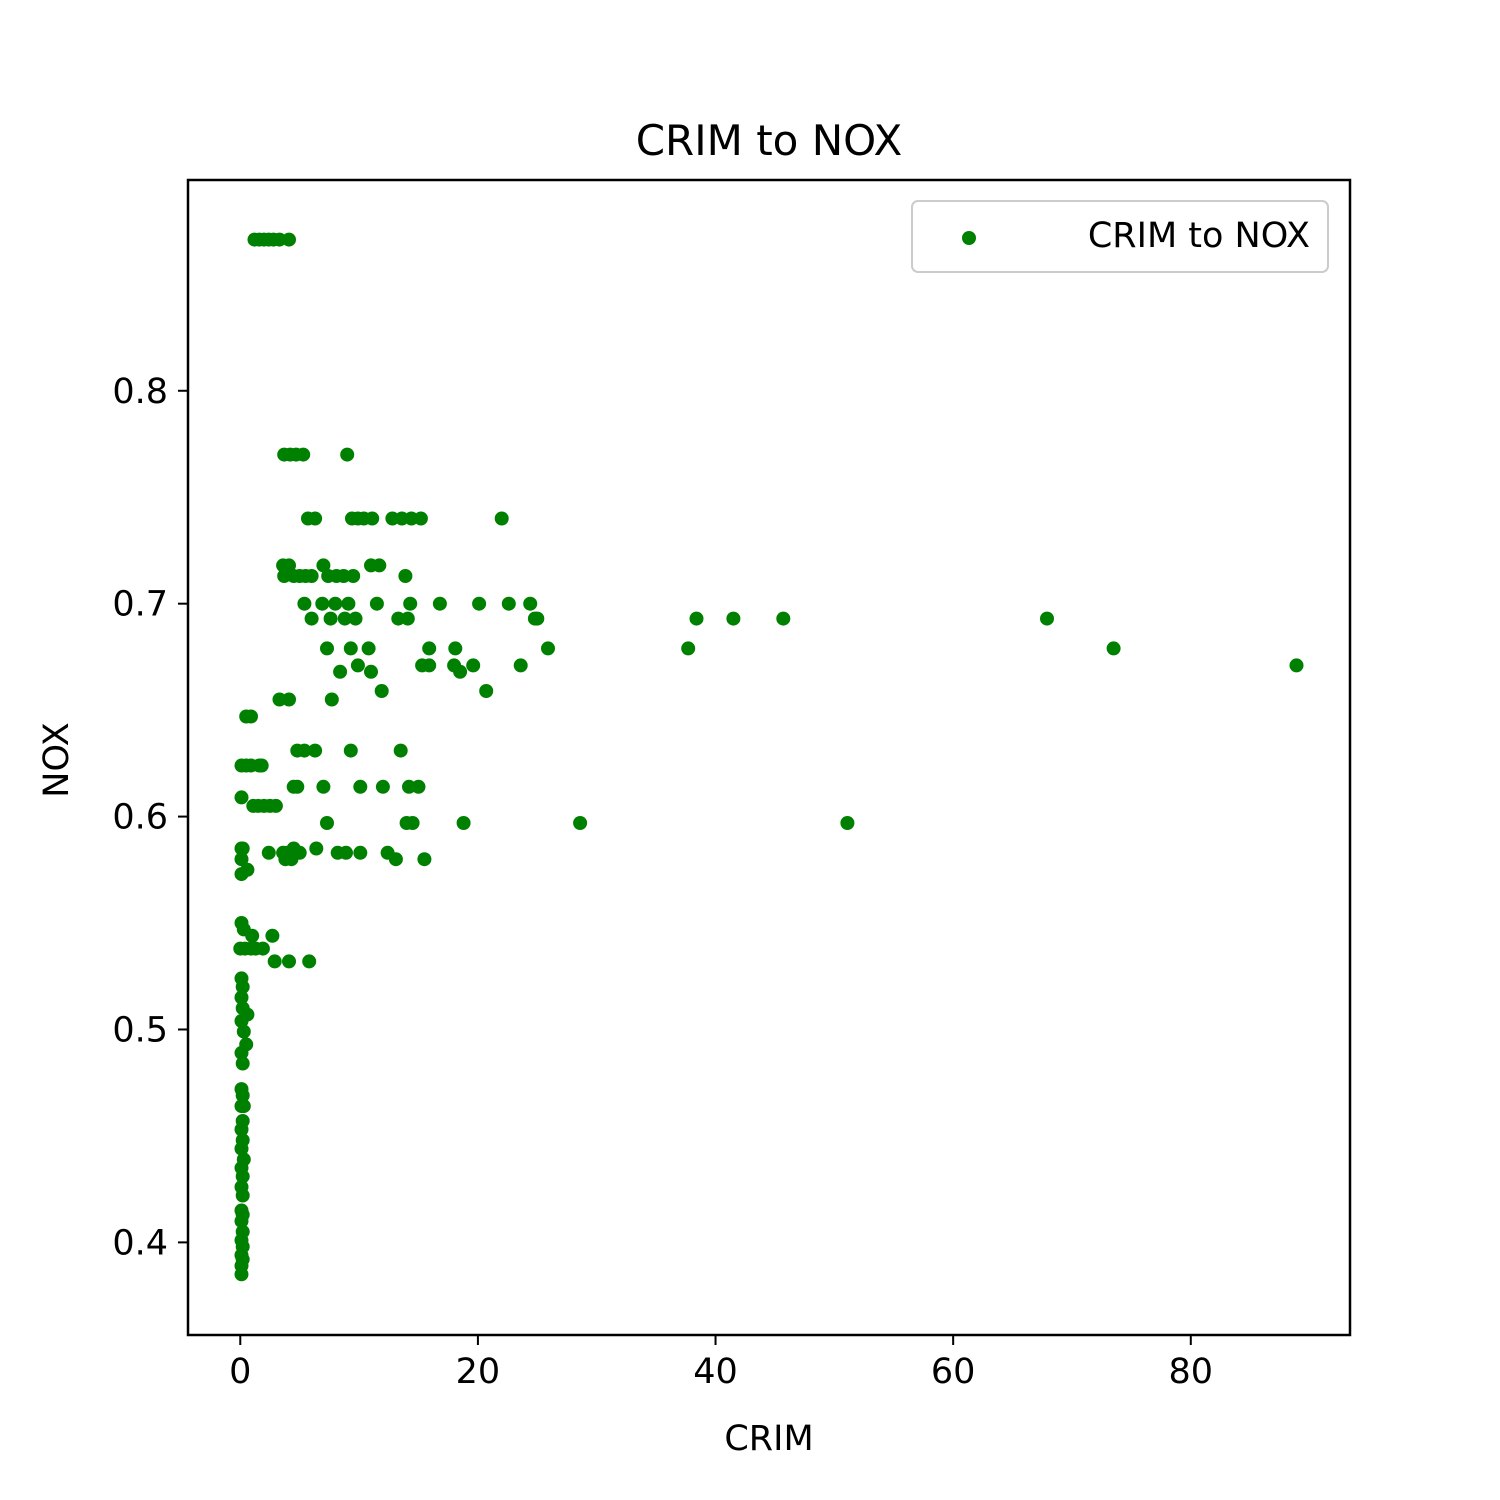 Image resolution: width=1500 pixels, height=1500 pixels. I want to click on y-tick-label: 0.5, so click(140, 1030).